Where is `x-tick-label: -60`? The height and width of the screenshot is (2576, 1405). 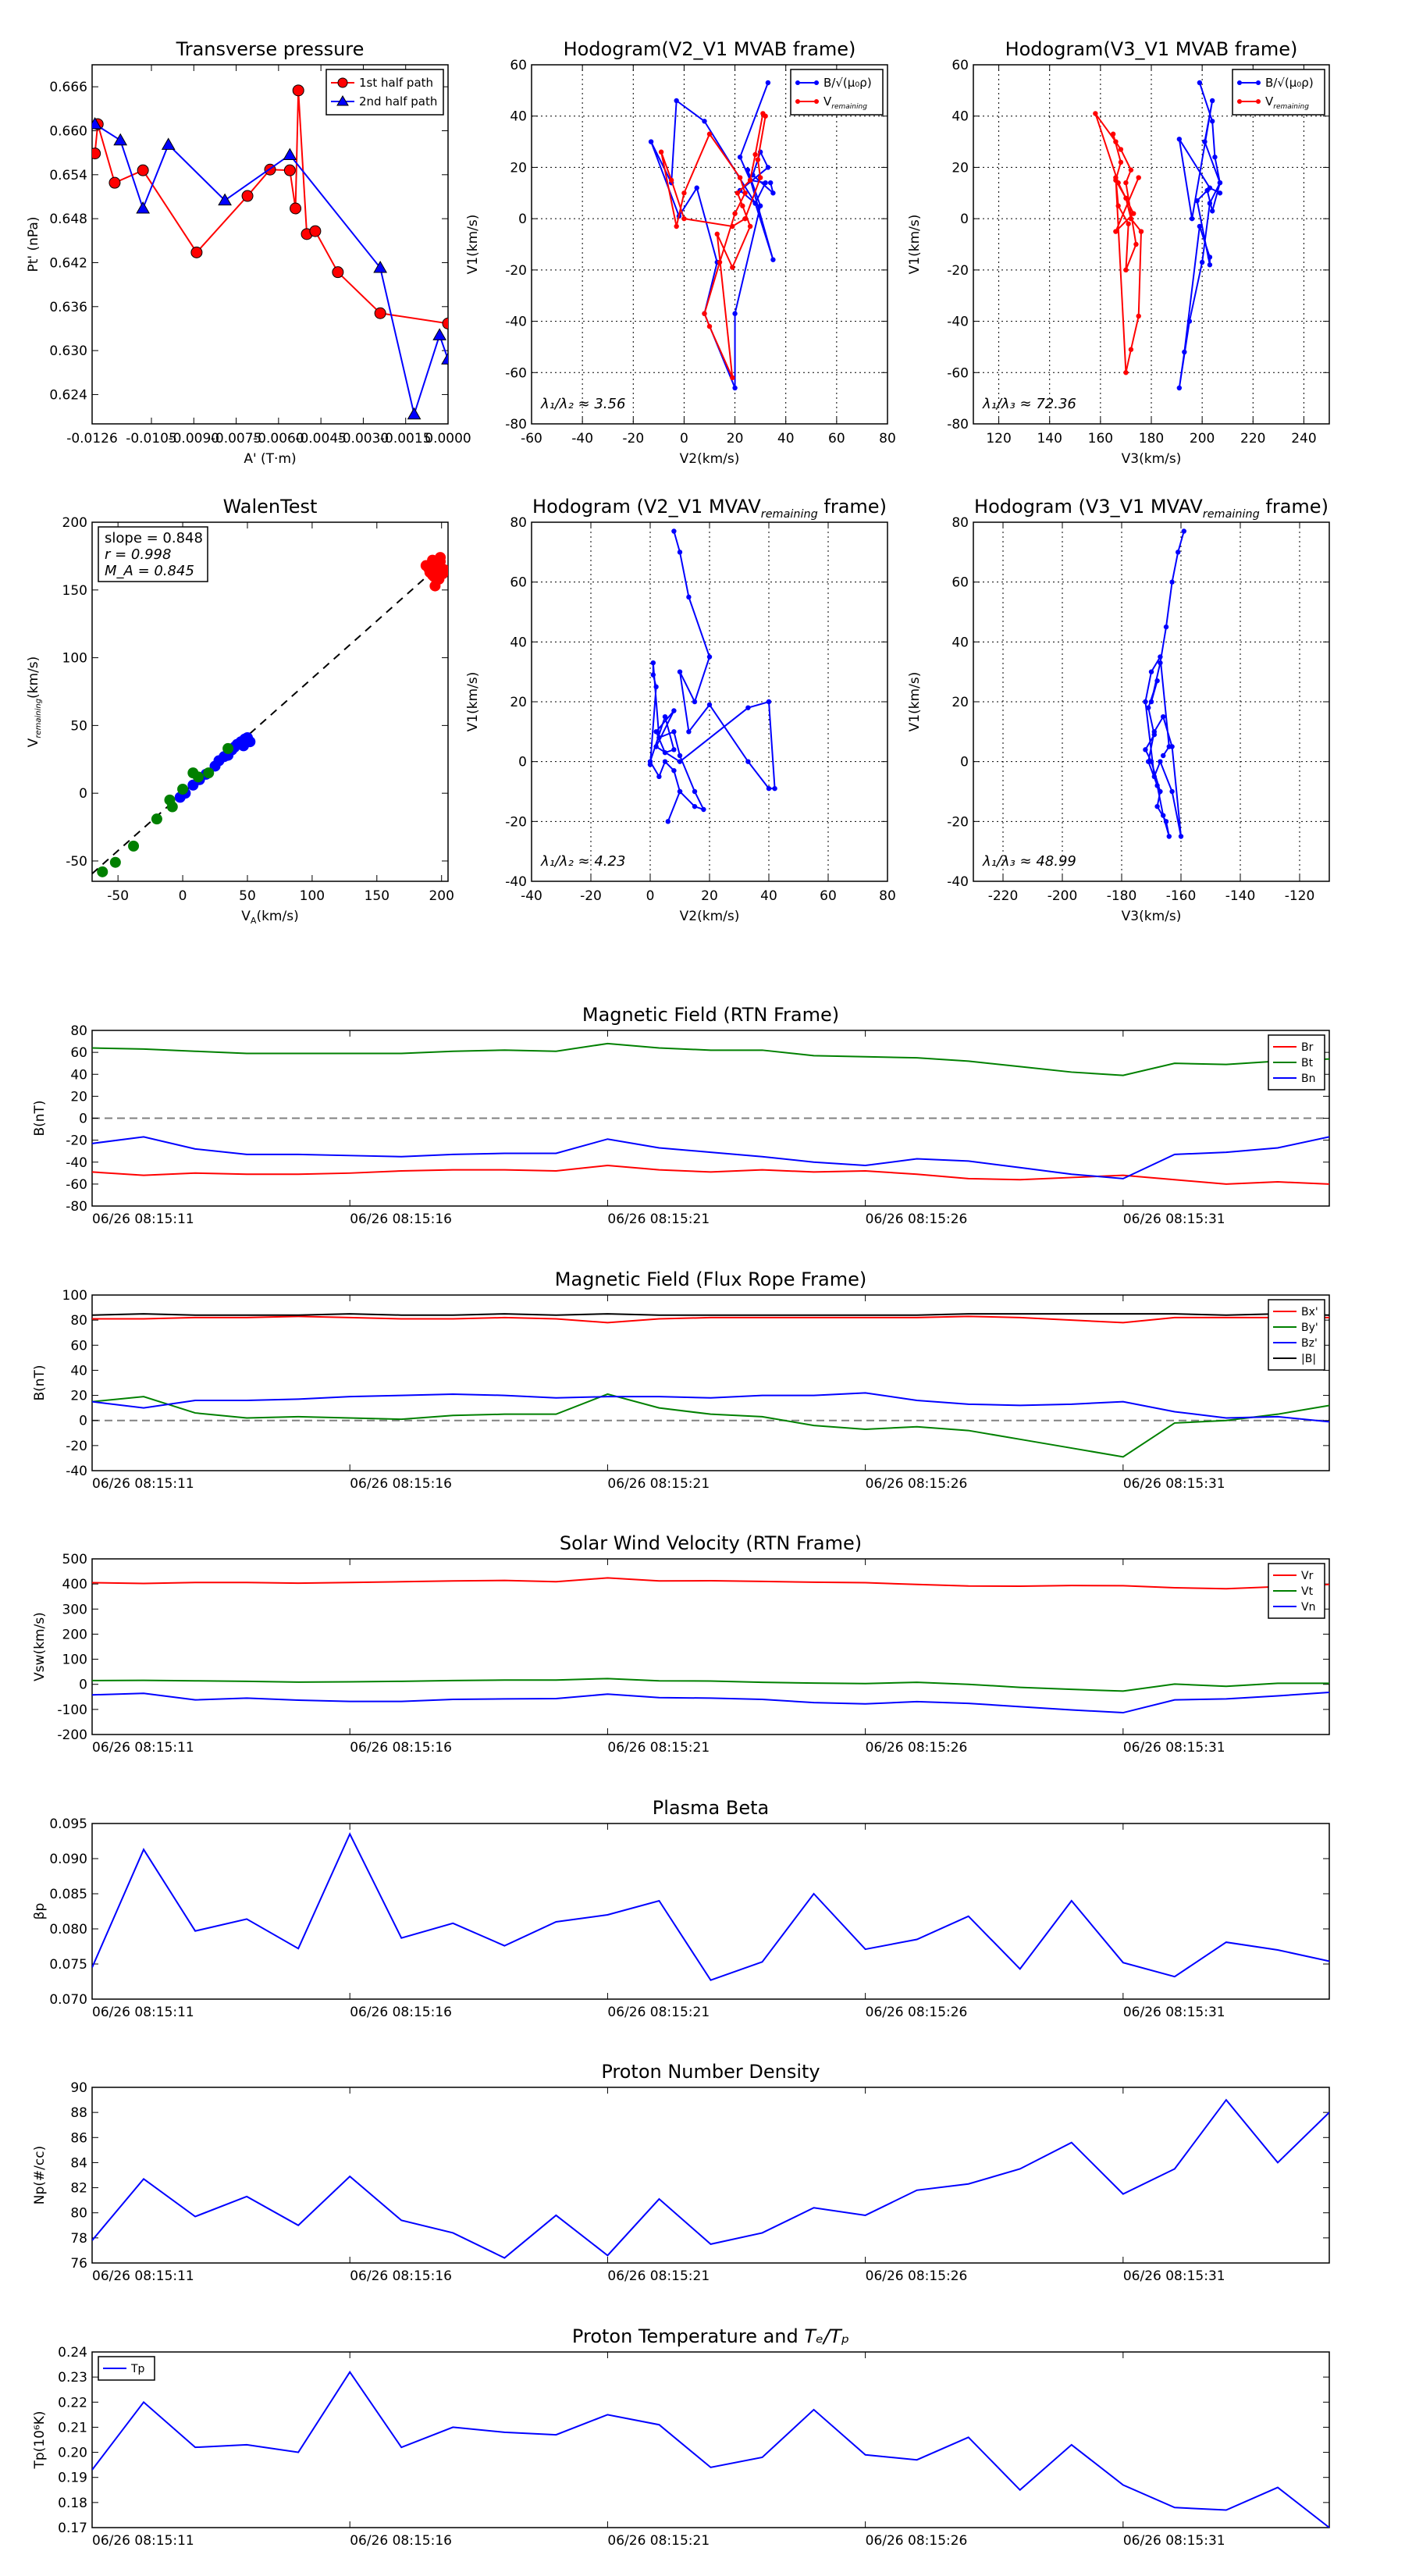 x-tick-label: -60 is located at coordinates (532, 439).